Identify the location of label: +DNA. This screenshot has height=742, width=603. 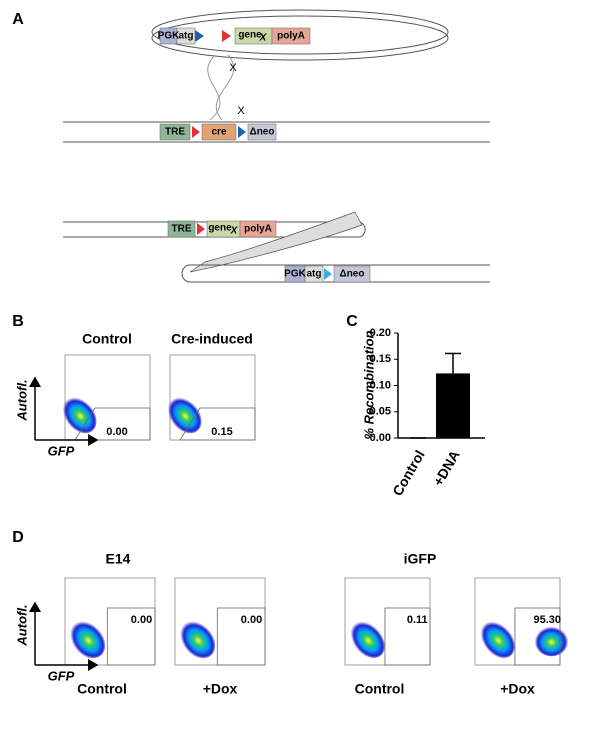
(446, 467).